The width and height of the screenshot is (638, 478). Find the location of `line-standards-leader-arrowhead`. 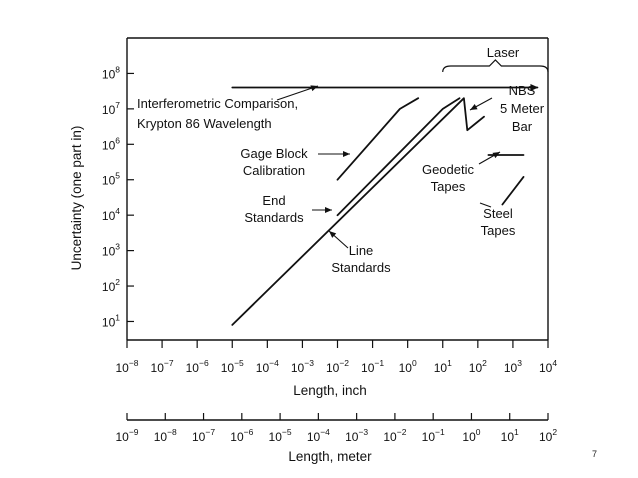

line-standards-leader-arrowhead is located at coordinates (333, 234).